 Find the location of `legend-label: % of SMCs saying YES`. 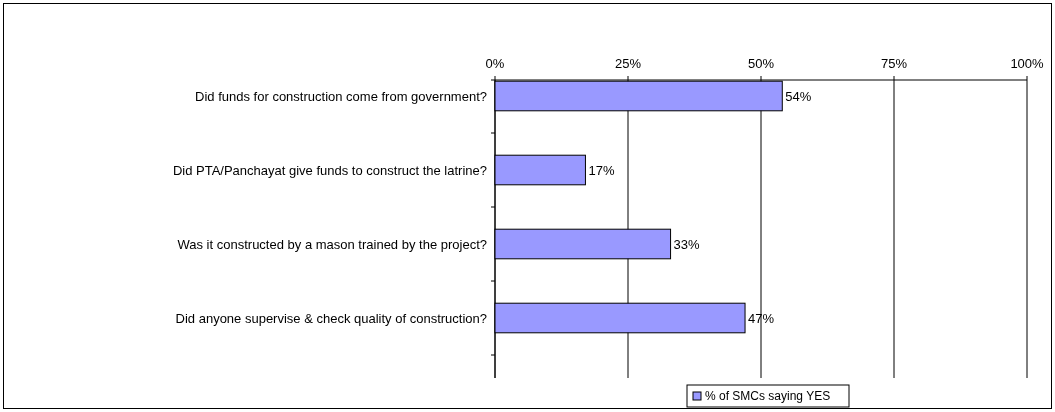

legend-label: % of SMCs saying YES is located at coordinates (768, 396).